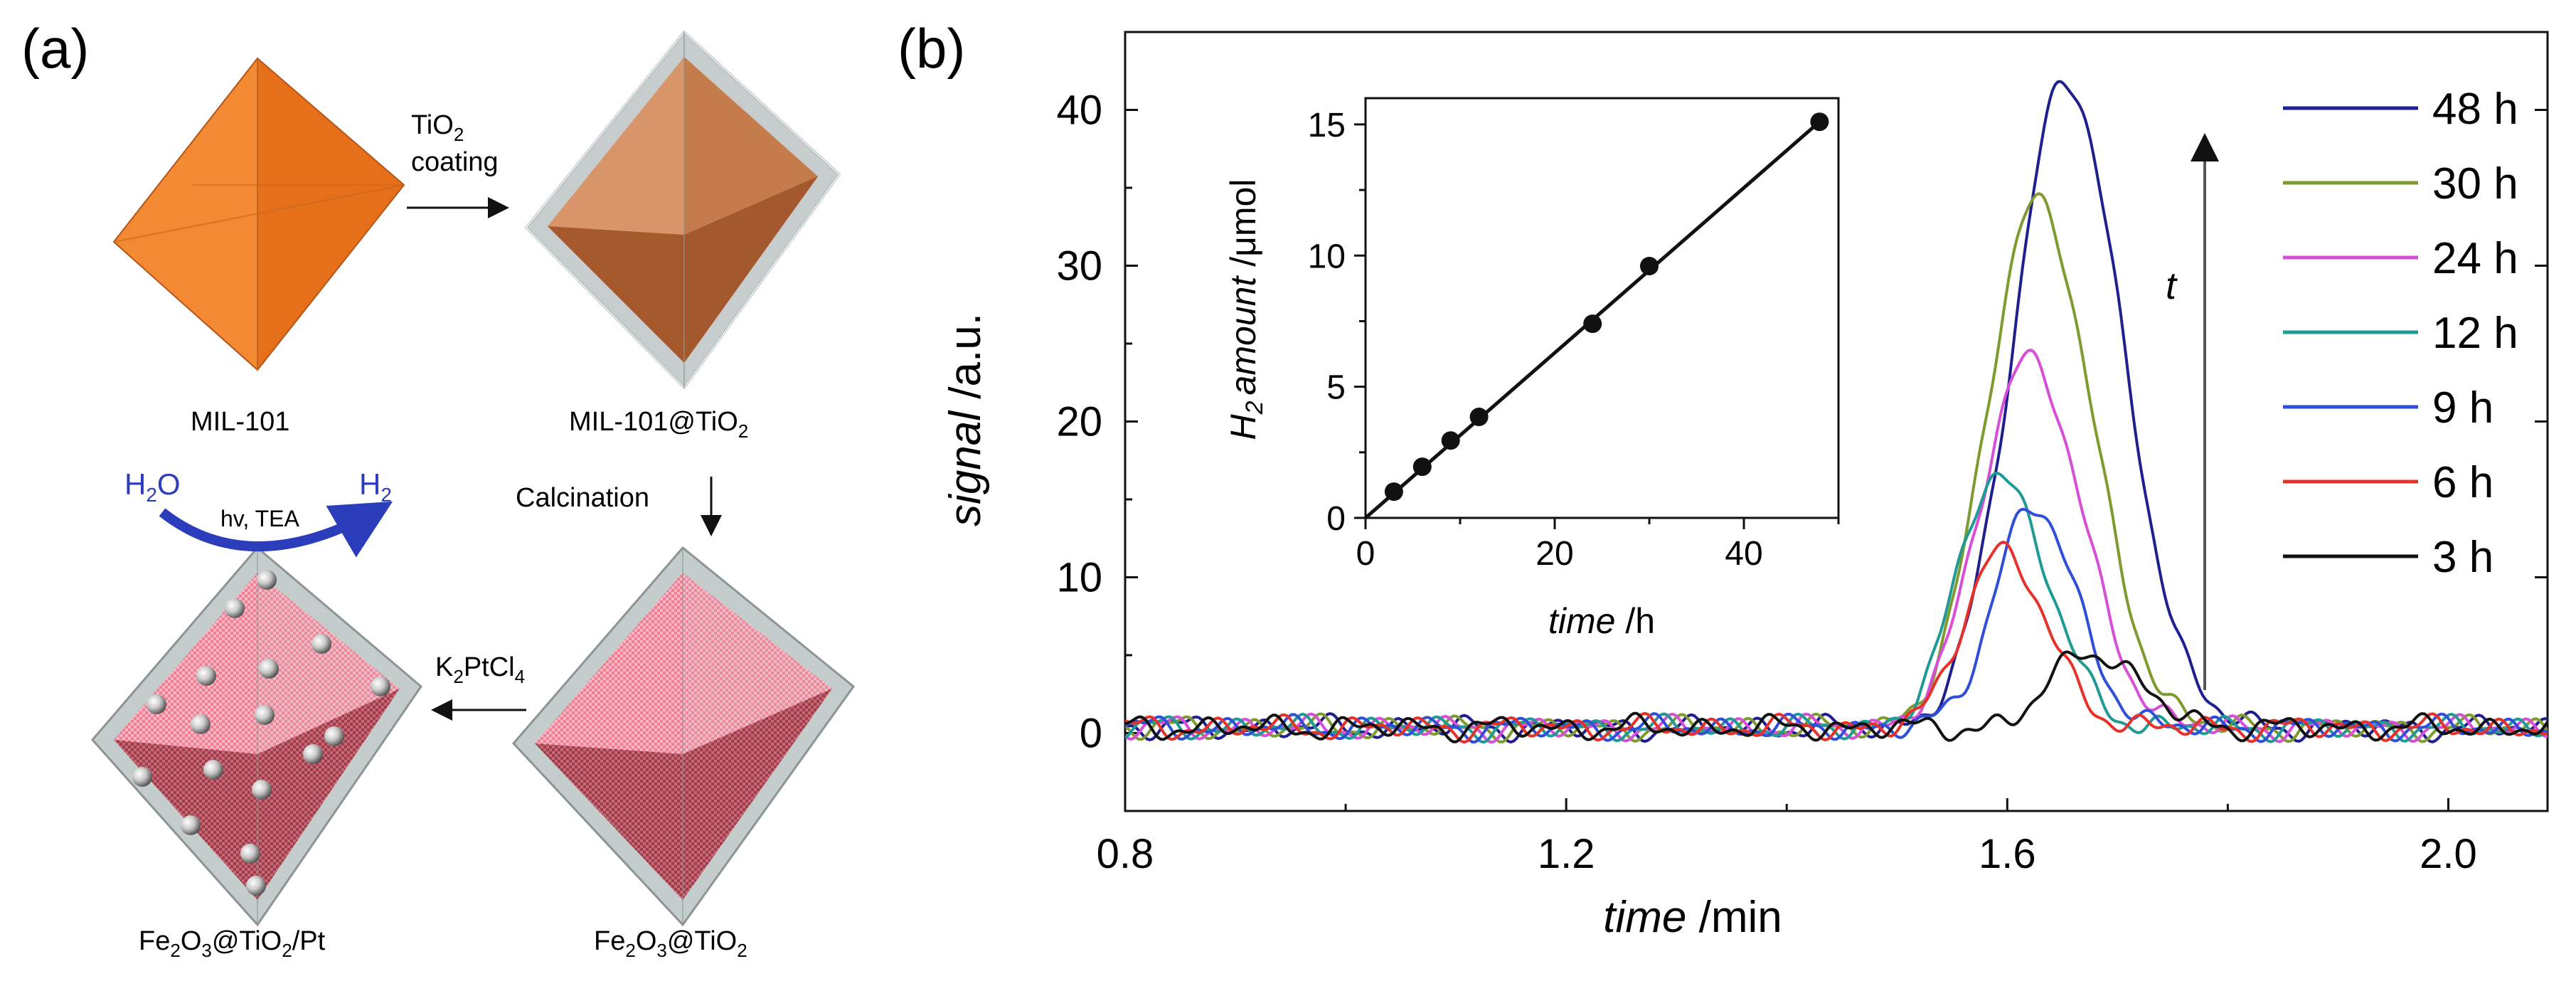  What do you see at coordinates (1336, 519) in the screenshot?
I see `inset-y-tick-label: 0` at bounding box center [1336, 519].